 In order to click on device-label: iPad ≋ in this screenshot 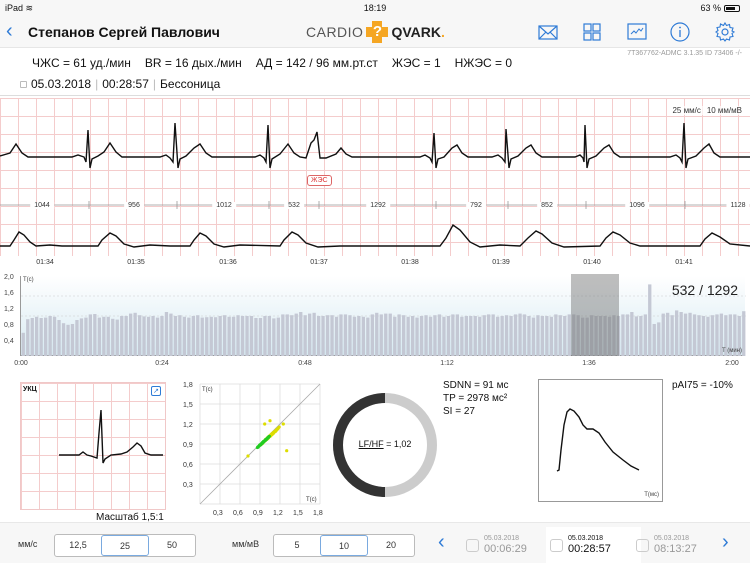, I will do `click(19, 8)`.